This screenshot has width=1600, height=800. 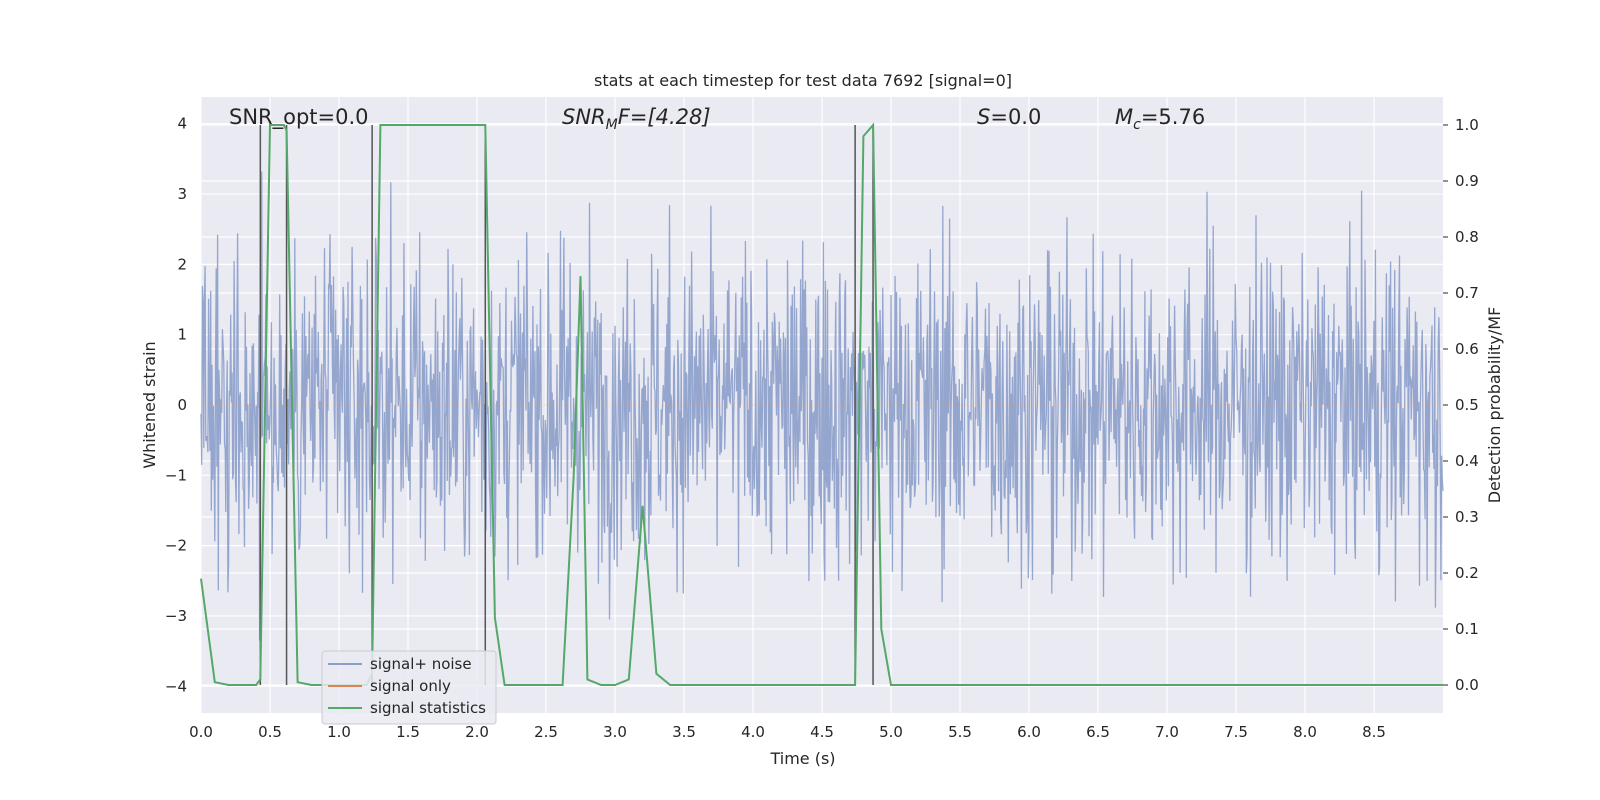 I want to click on y-left-tick-label: −2, so click(x=176, y=546).